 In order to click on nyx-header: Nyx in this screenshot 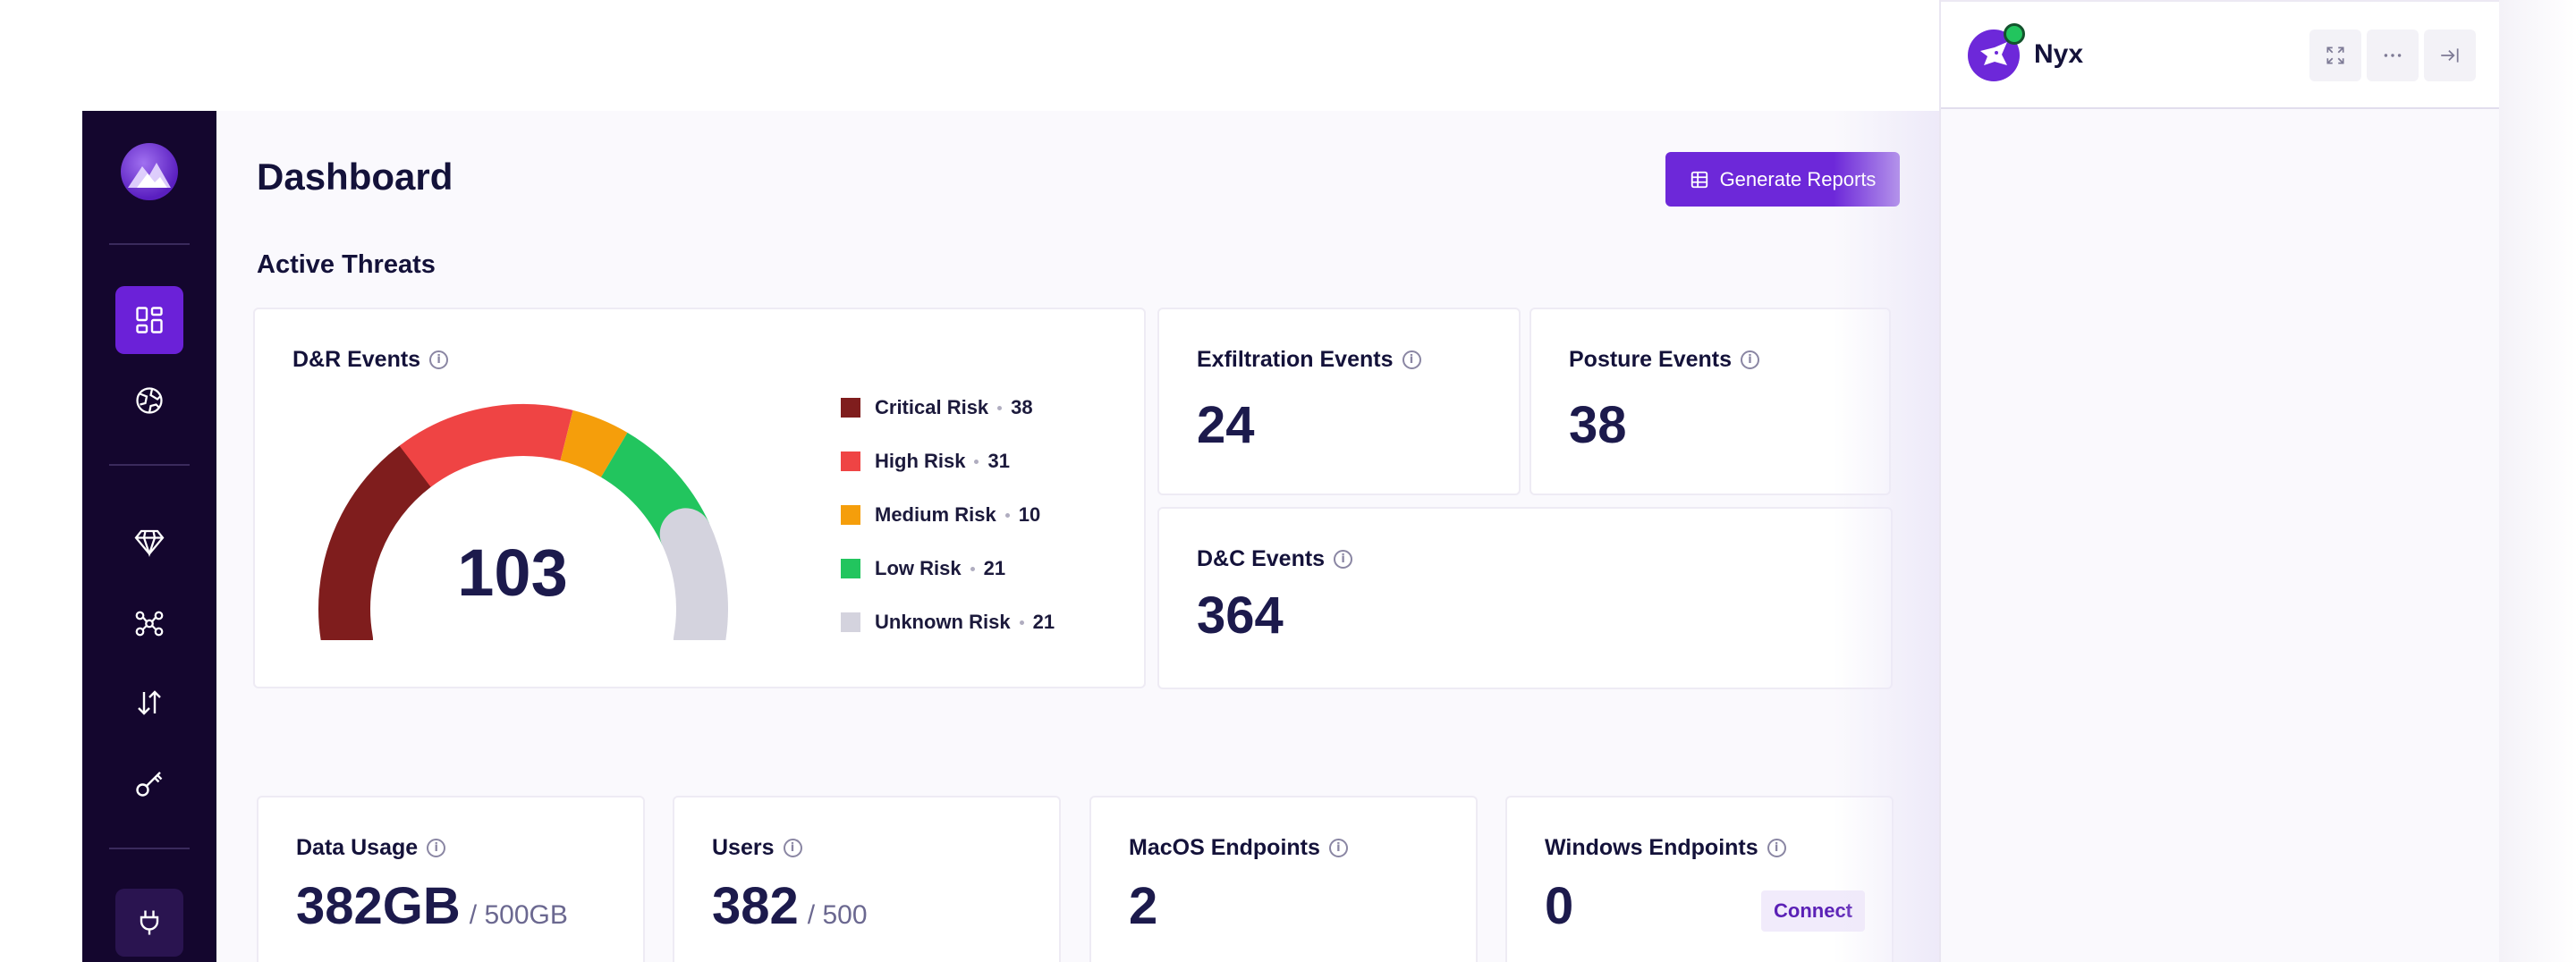, I will do `click(2220, 54)`.